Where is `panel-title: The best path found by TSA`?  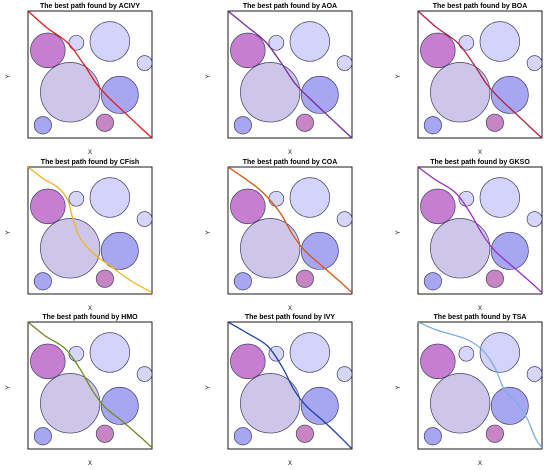
panel-title: The best path found by TSA is located at coordinates (480, 317).